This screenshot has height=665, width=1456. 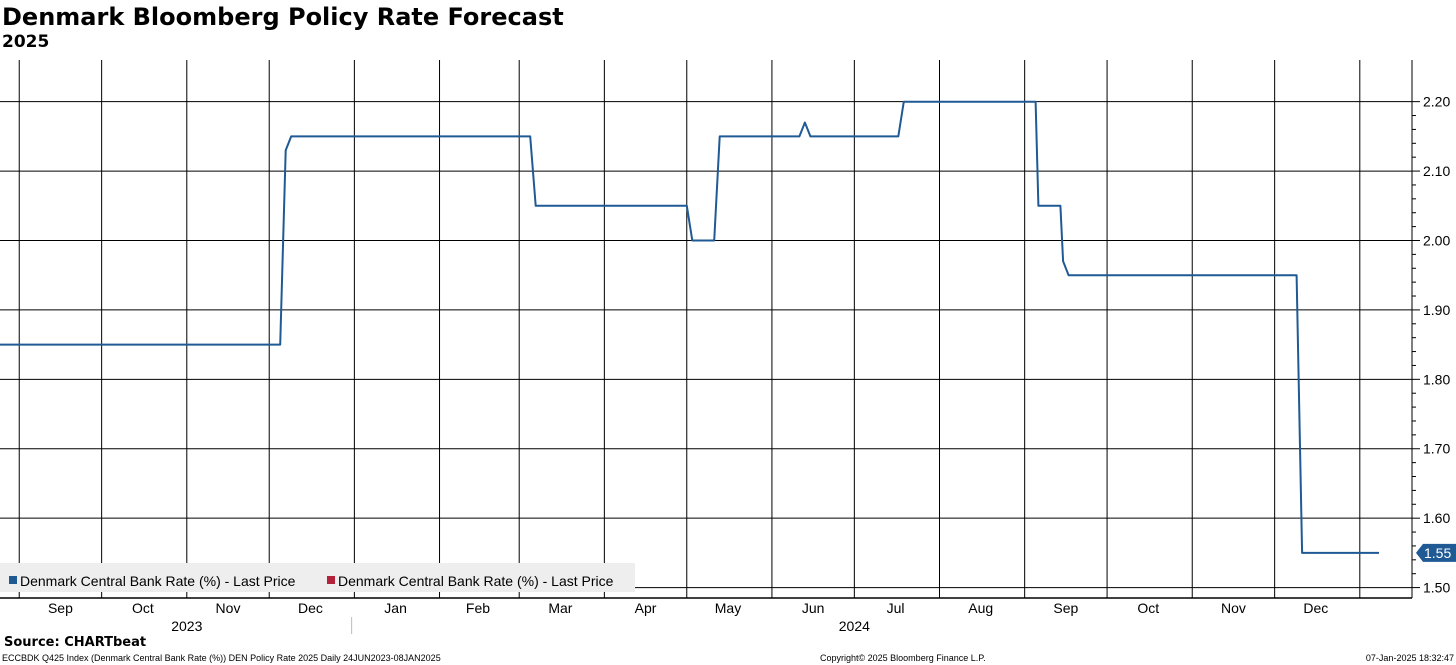 I want to click on x-month-label: Apr, so click(x=646, y=608).